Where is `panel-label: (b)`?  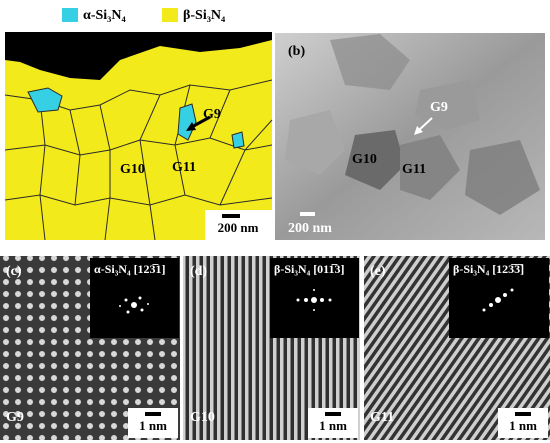 panel-label: (b) is located at coordinates (296, 51).